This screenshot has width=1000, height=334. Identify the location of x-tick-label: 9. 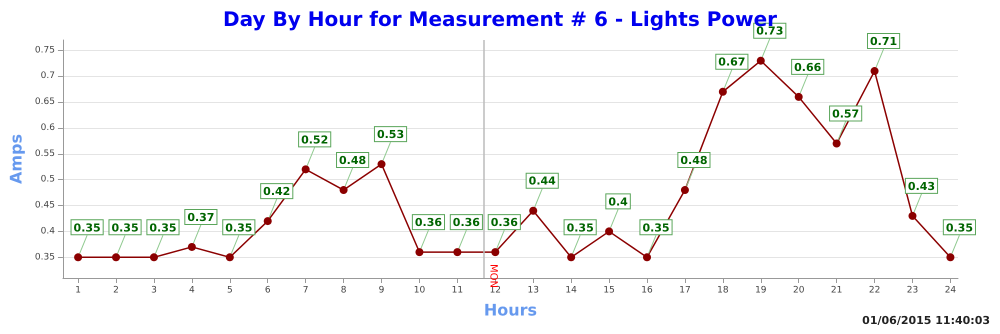
(381, 291).